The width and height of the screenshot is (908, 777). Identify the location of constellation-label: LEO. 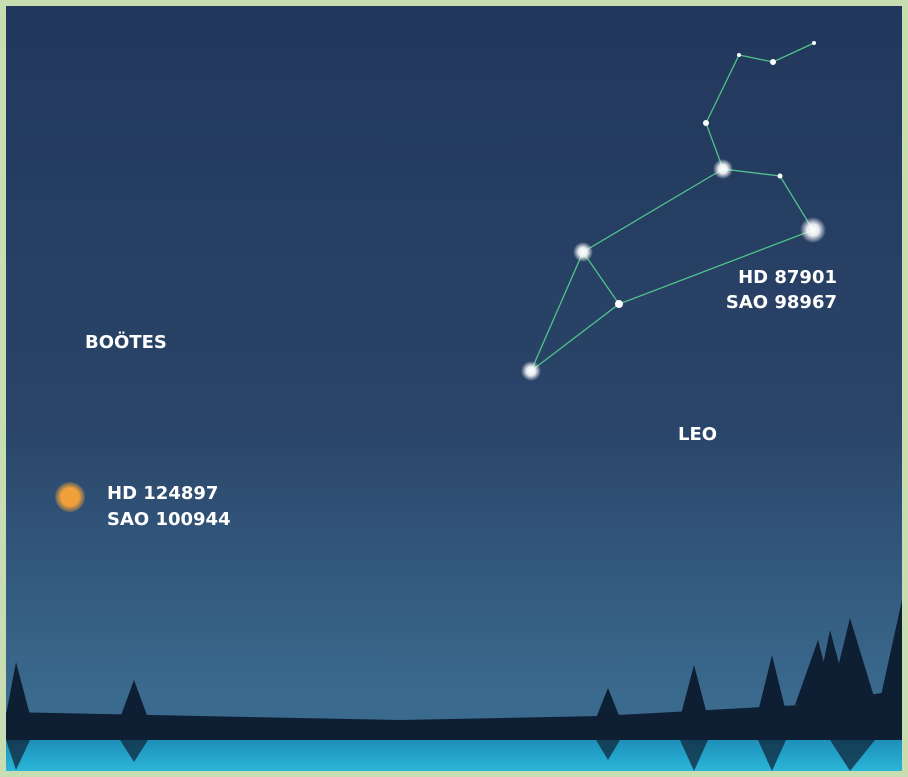
(697, 434).